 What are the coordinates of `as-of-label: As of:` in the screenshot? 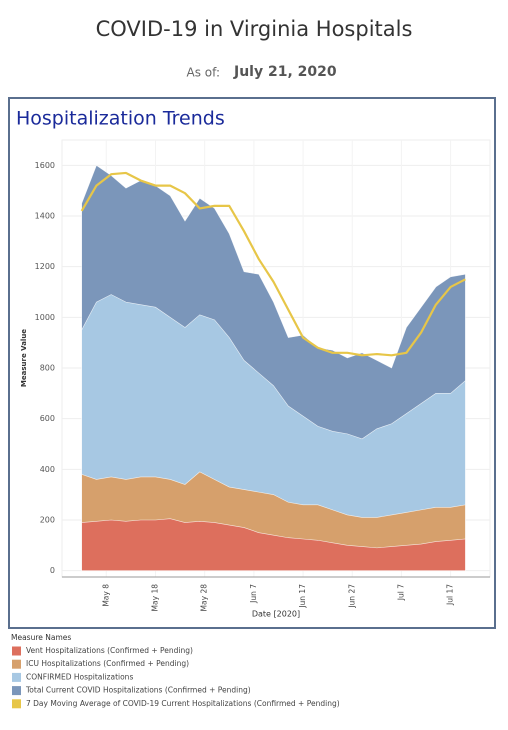 It's located at (203, 73).